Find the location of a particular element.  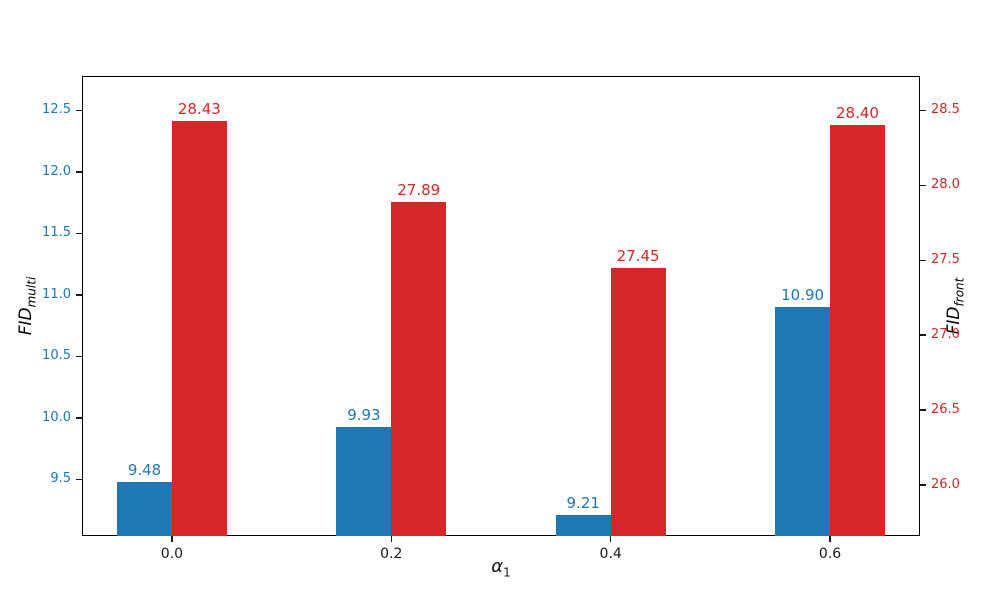

bar-value-label: 28.40 is located at coordinates (857, 113).